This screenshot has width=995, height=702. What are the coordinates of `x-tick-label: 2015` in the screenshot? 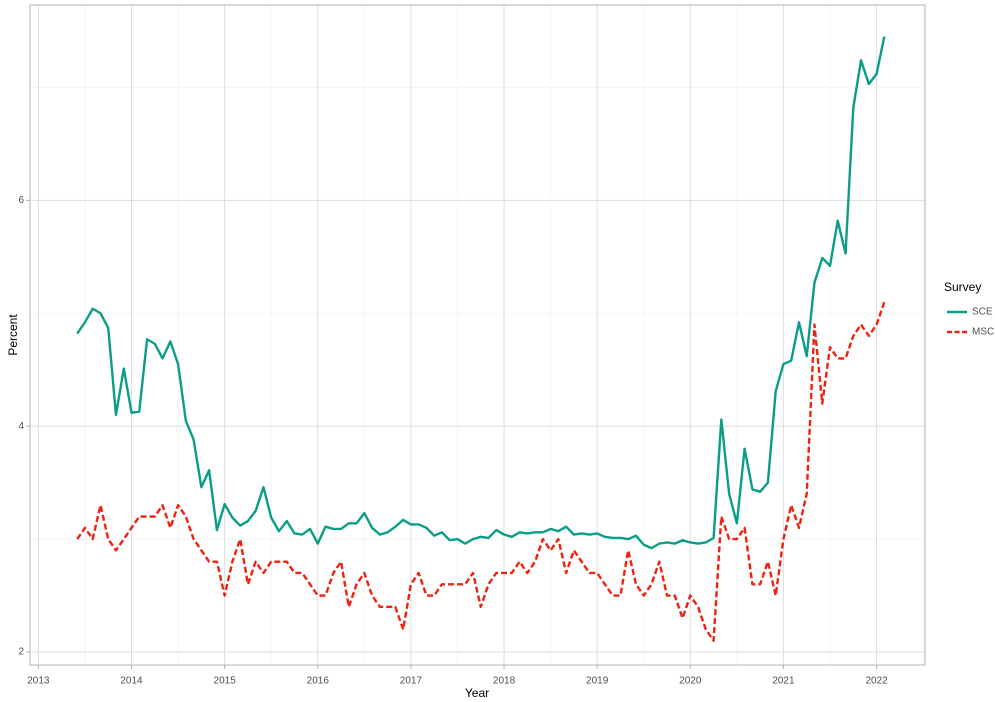 It's located at (225, 681).